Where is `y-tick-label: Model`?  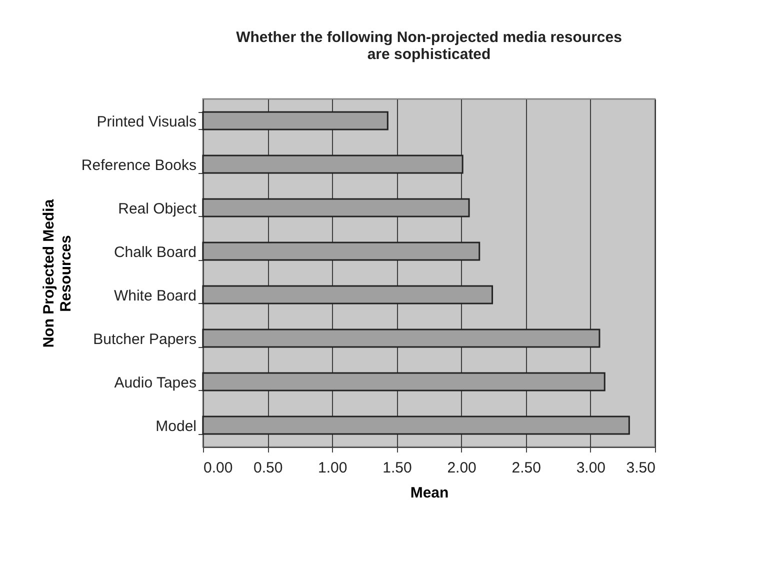
y-tick-label: Model is located at coordinates (176, 426).